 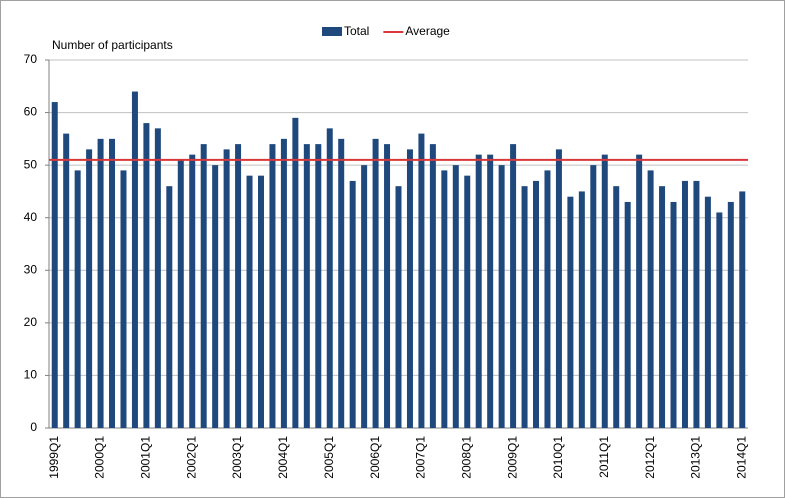 I want to click on y-tick-label: 30, so click(x=31, y=269).